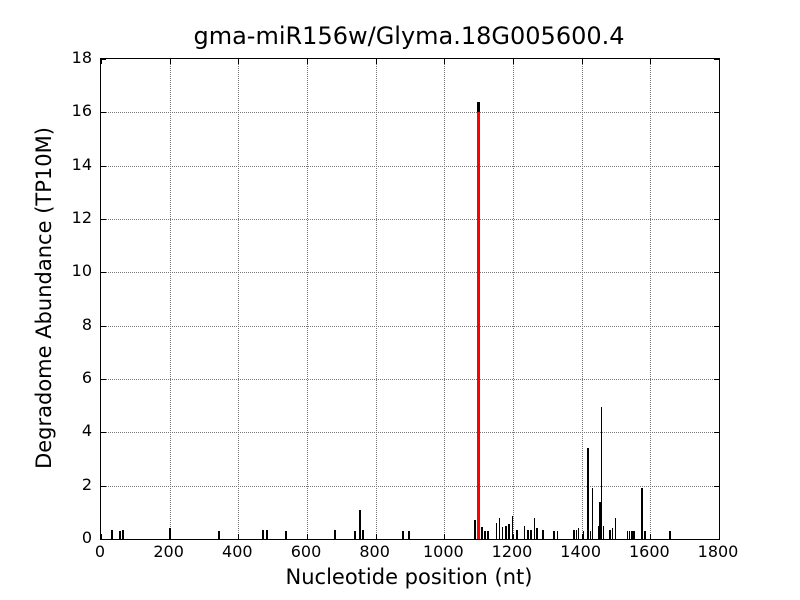  Describe the element at coordinates (649, 551) in the screenshot. I see `x-tick-label: 1600` at that location.